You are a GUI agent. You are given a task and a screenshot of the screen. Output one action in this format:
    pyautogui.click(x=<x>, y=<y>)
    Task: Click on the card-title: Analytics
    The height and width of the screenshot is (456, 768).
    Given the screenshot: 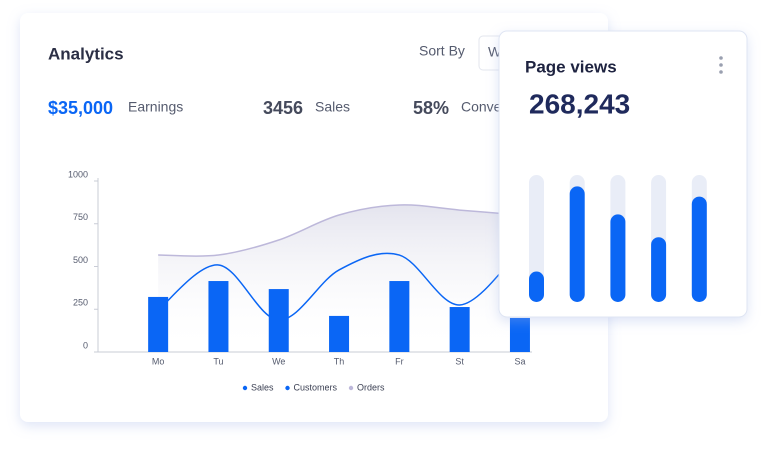 What is the action you would take?
    pyautogui.click(x=86, y=53)
    